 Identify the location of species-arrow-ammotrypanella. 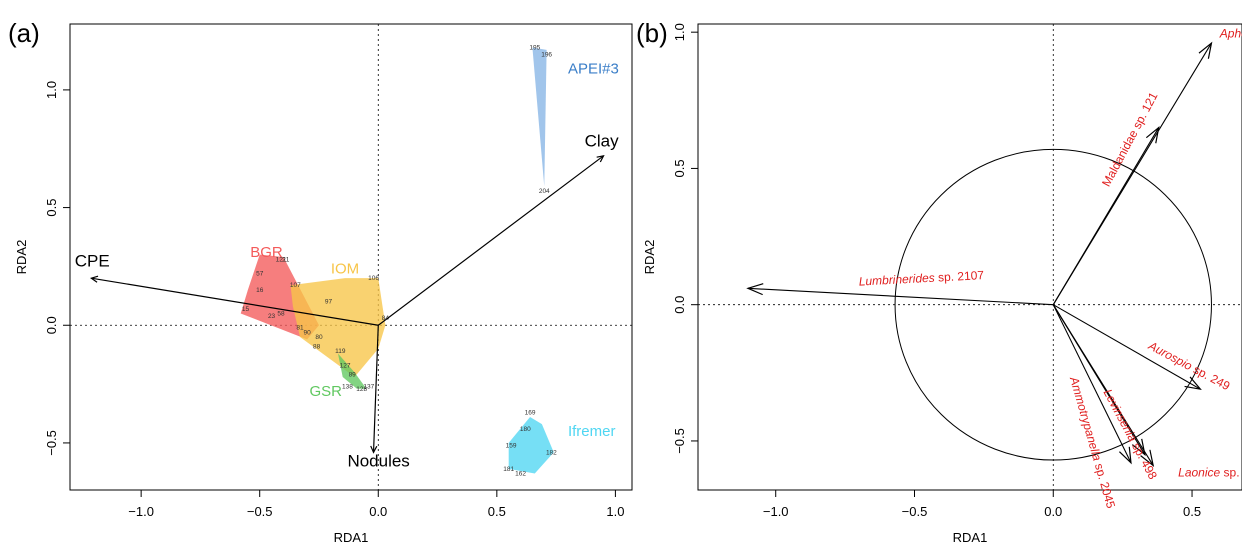
(1092, 383).